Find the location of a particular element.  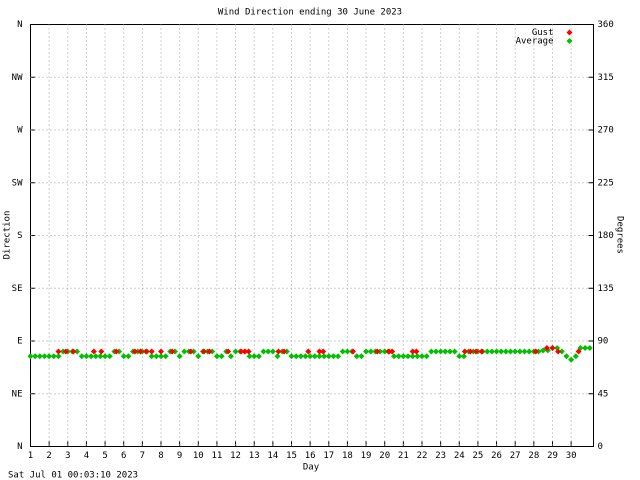

x-tick-label: 29 is located at coordinates (552, 456).